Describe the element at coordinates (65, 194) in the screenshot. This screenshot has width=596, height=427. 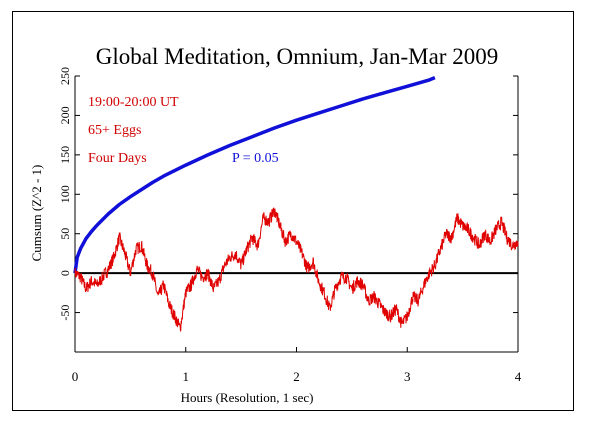
I see `y-tick-label: 100` at that location.